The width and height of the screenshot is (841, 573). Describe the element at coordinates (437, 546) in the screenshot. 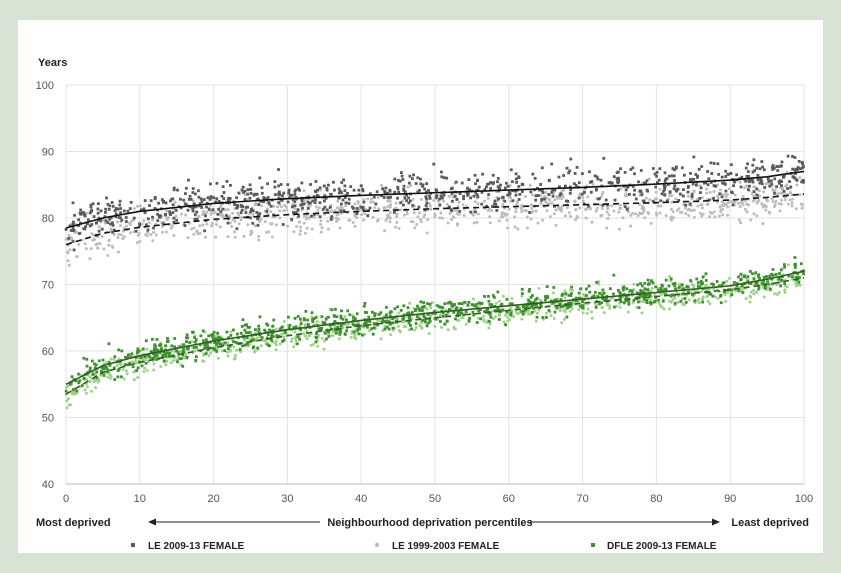

I see `legend-item-le-1999-2003: LE 1999-2003 FEMALE` at that location.